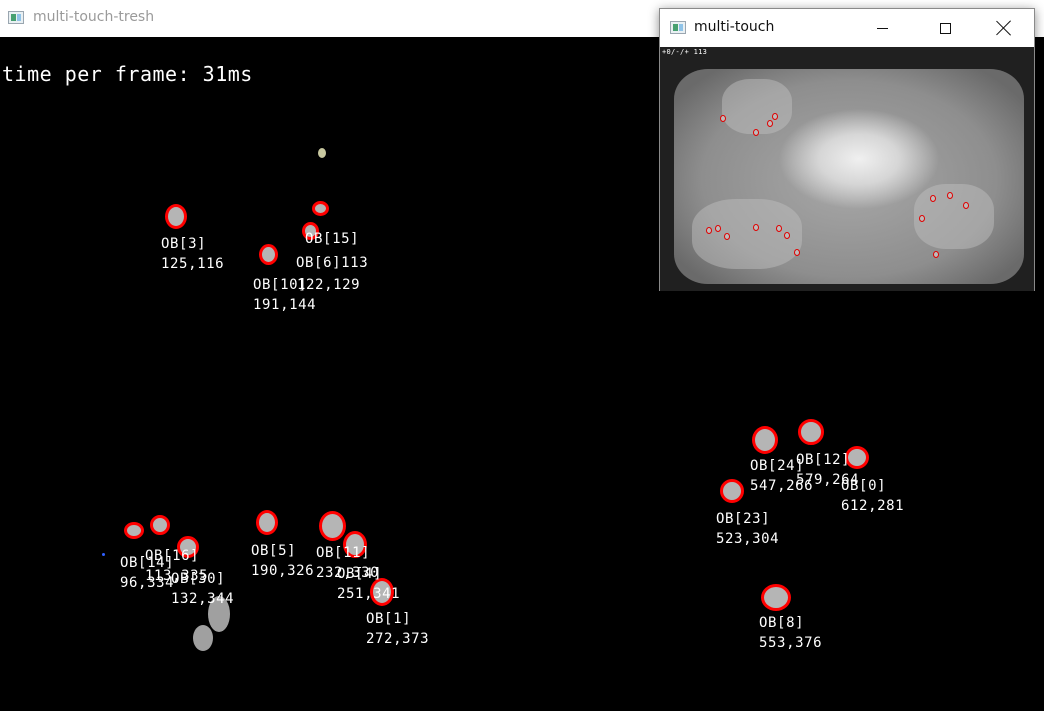 The width and height of the screenshot is (1044, 711). What do you see at coordinates (147, 583) in the screenshot?
I see `blob-coords: 96,334` at bounding box center [147, 583].